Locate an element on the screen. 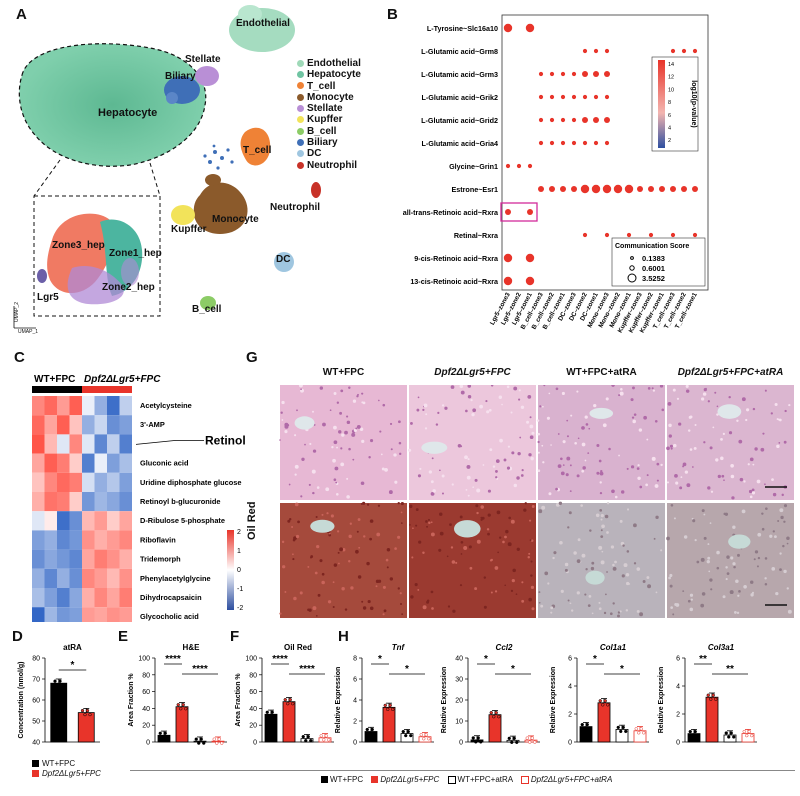  significance-label: **** is located at coordinates (280, 659).